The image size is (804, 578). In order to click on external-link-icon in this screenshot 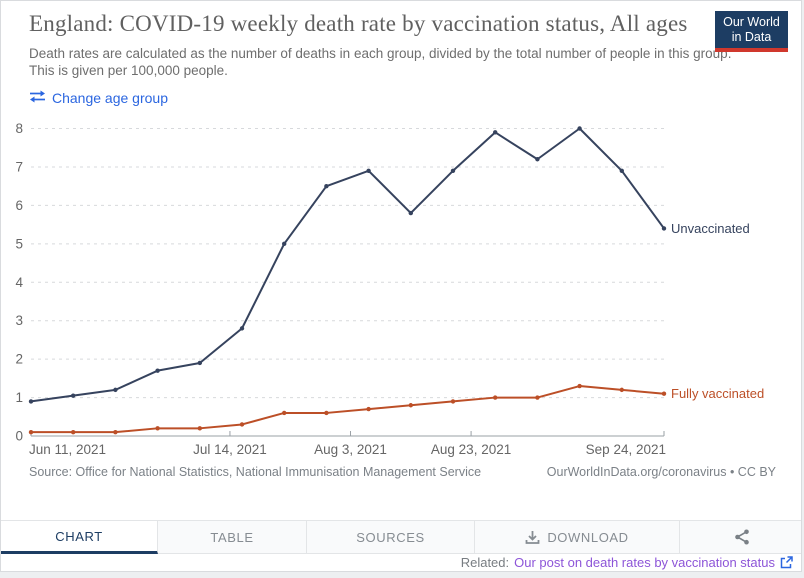, I will do `click(786, 562)`.